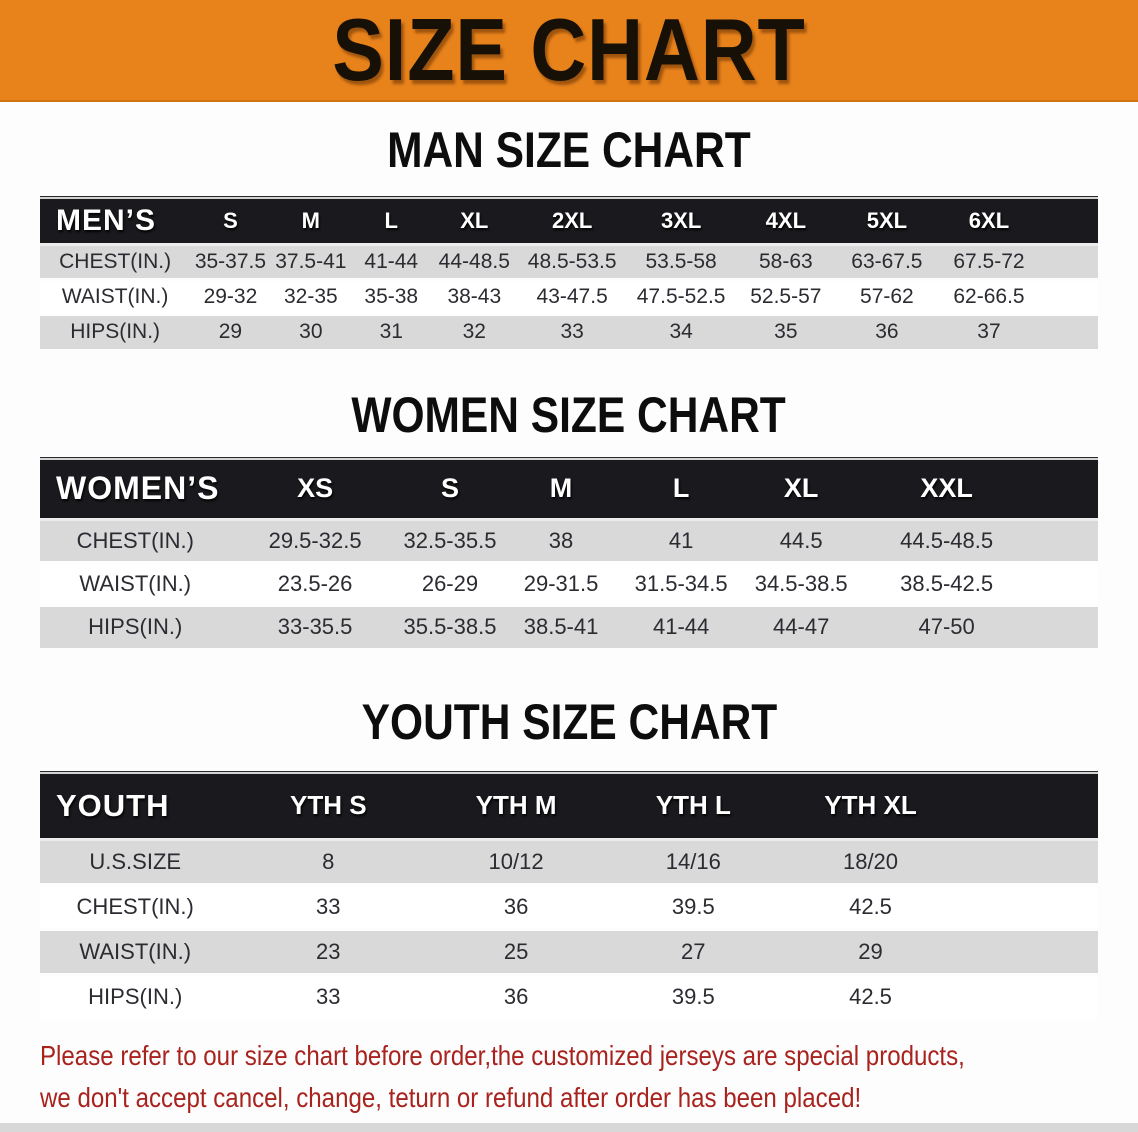 This screenshot has width=1138, height=1132. Describe the element at coordinates (786, 330) in the screenshot. I see `size-value-cell: 35` at that location.